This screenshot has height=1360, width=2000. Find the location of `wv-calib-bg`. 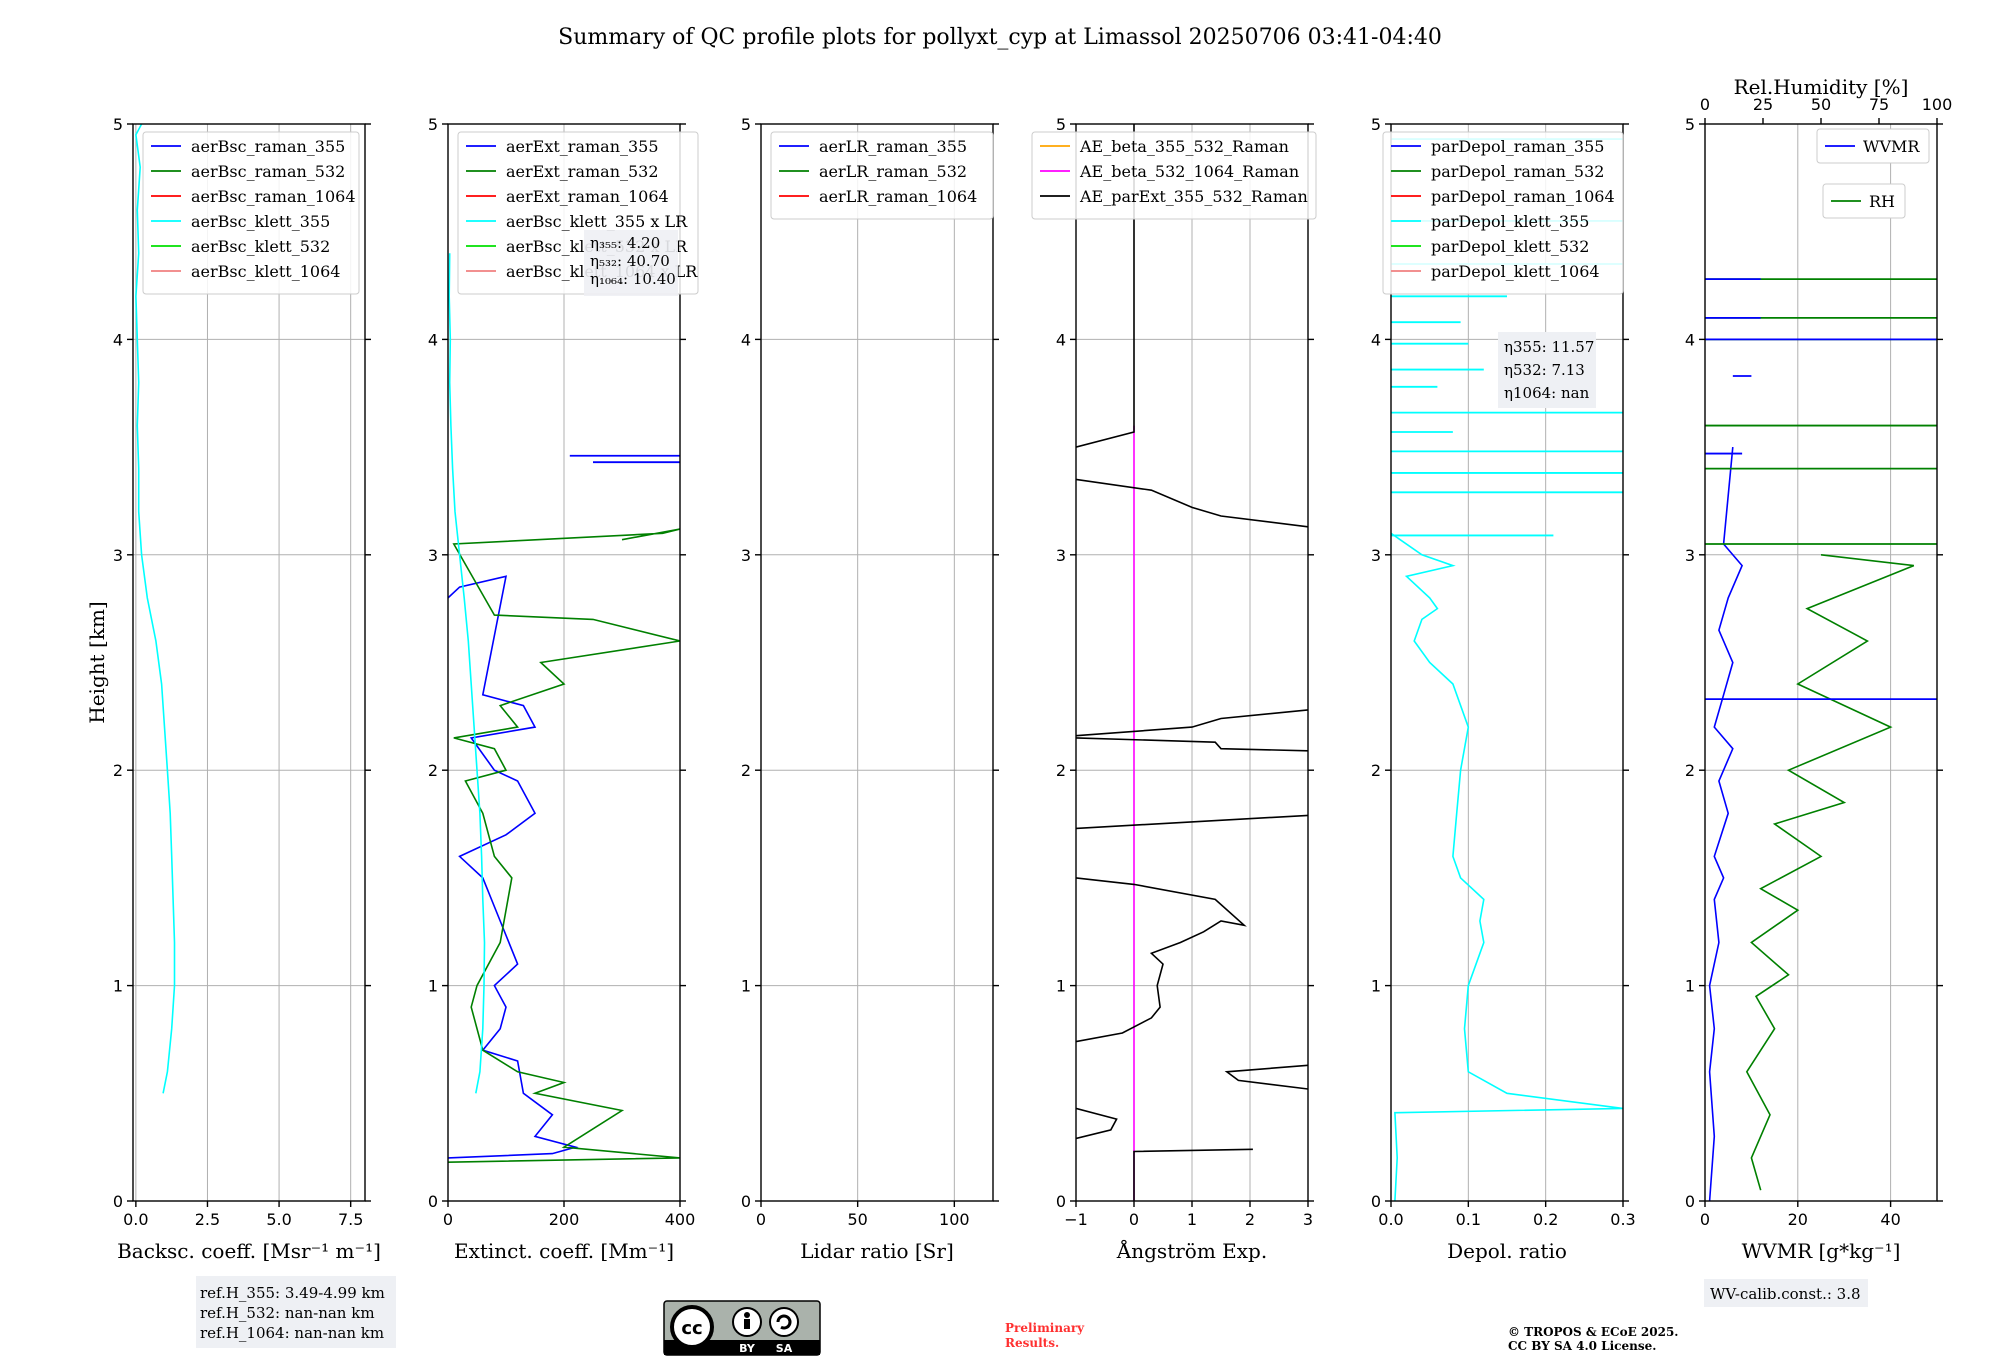

wv-calib-bg is located at coordinates (1786, 1293).